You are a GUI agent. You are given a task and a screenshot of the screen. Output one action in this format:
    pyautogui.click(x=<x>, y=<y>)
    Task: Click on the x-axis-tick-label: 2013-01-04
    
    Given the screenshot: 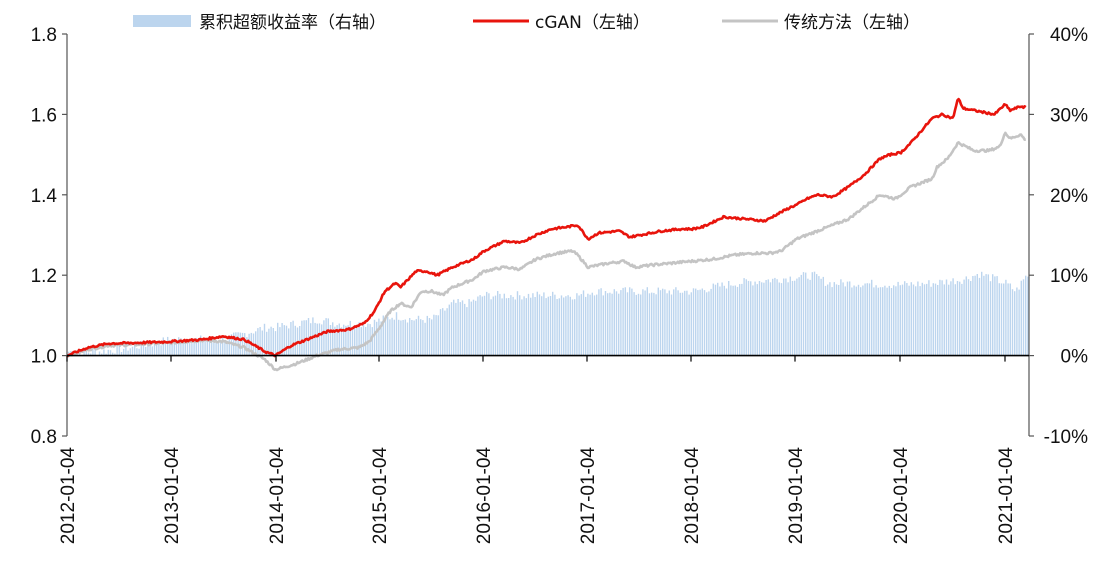 What is the action you would take?
    pyautogui.click(x=172, y=496)
    